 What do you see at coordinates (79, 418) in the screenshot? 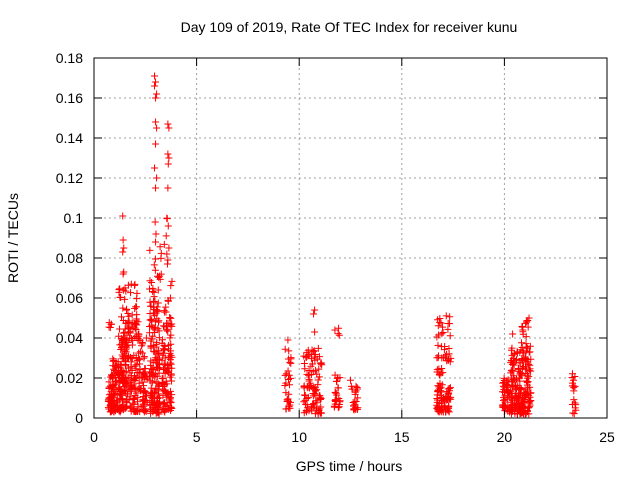
I see `y-tick-label: 0` at bounding box center [79, 418].